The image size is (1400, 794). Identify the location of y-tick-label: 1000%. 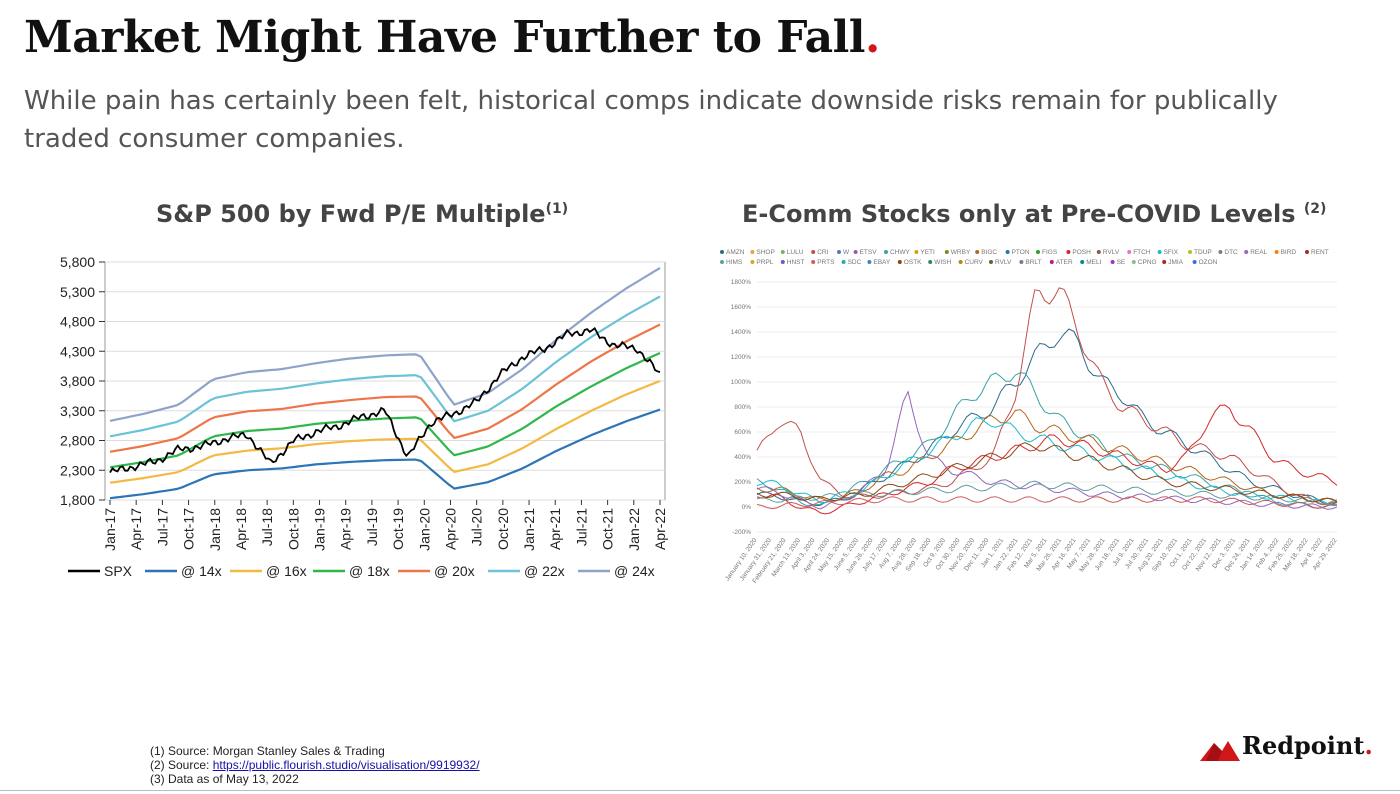
(741, 382).